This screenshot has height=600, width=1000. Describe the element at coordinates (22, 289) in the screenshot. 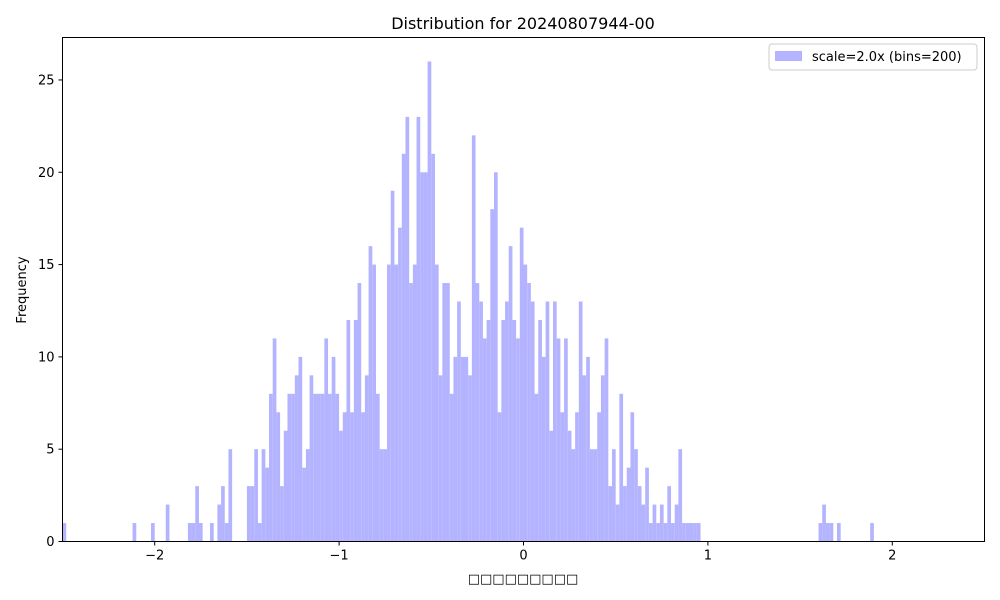

I see `y-axis-label: Frequency` at that location.